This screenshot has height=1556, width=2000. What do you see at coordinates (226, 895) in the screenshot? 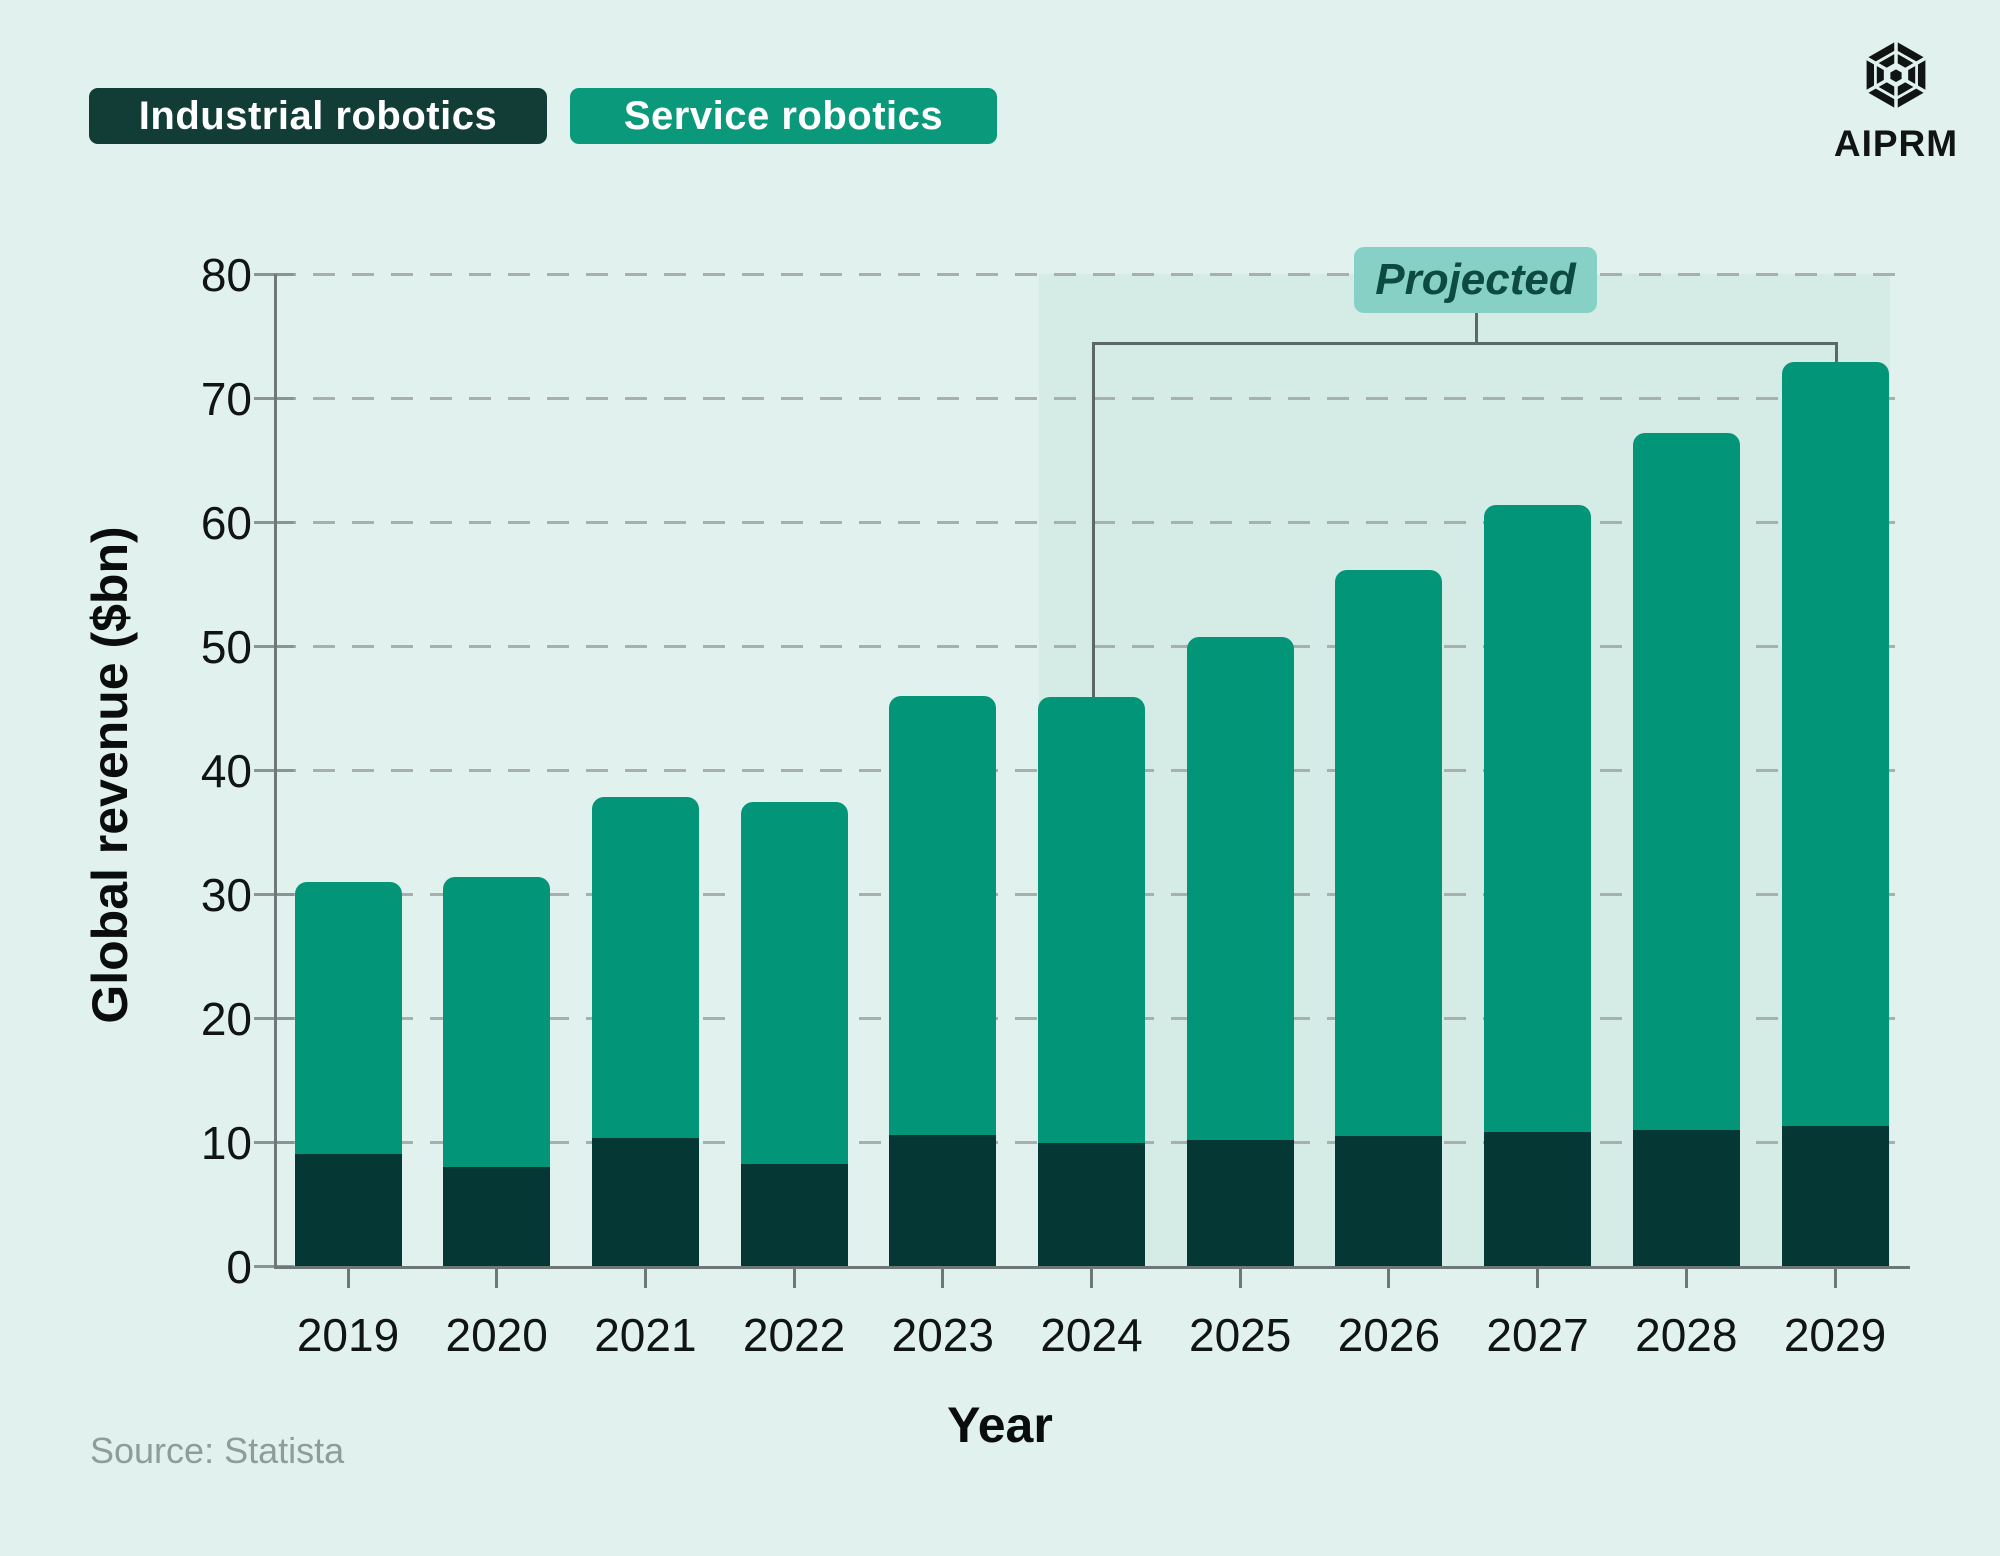
I see `y-tick-label-30: 30` at bounding box center [226, 895].